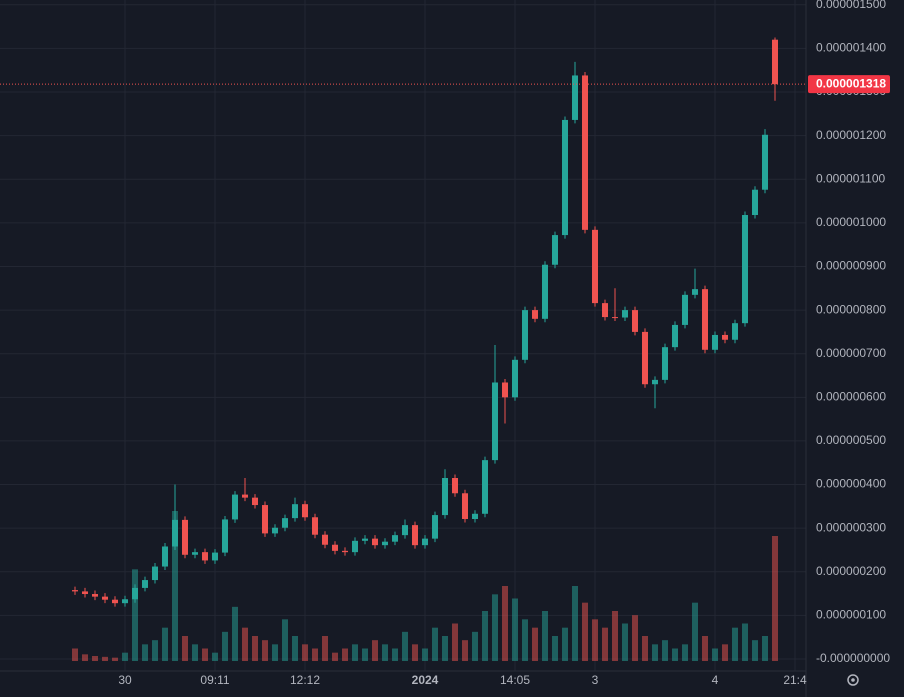 This screenshot has height=697, width=904. Describe the element at coordinates (851, 222) in the screenshot. I see `y-tick-label: 0.000001000` at that location.